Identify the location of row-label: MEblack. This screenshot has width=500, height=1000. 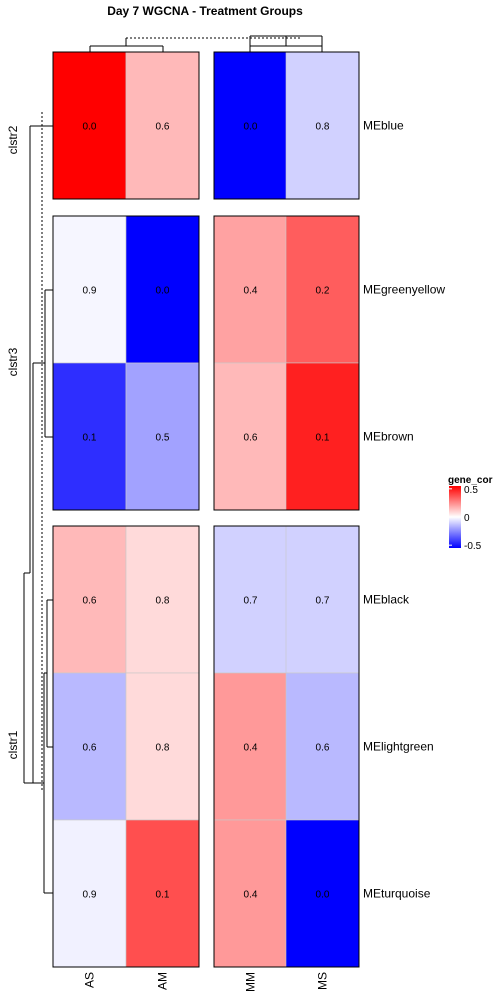
(386, 600).